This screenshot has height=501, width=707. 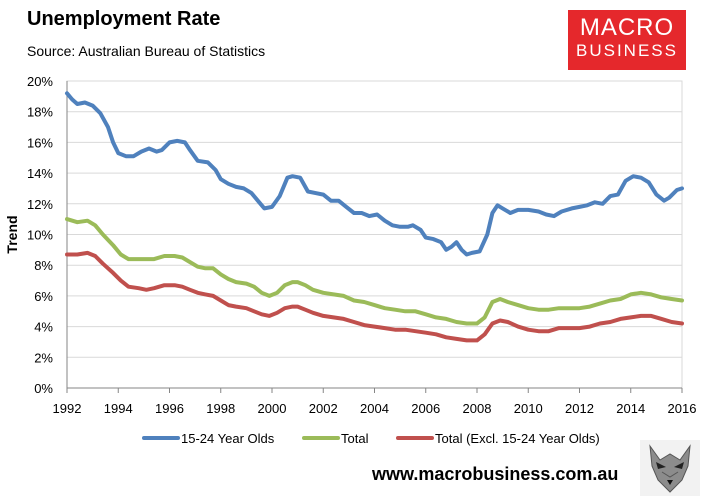 I want to click on y-tick-label: 10%, so click(x=40, y=235).